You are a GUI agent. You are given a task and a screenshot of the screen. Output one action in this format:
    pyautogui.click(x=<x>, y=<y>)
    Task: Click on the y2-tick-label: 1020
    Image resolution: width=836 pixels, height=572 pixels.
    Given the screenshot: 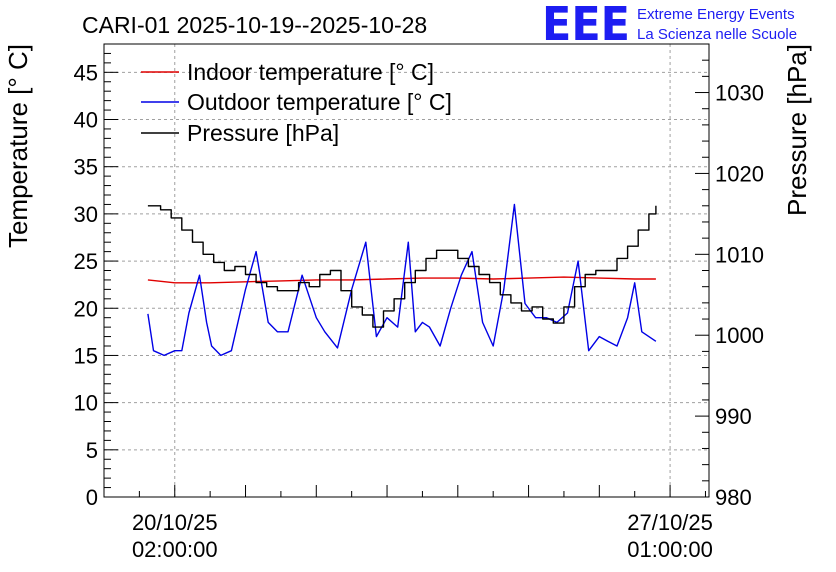 What is the action you would take?
    pyautogui.click(x=739, y=173)
    